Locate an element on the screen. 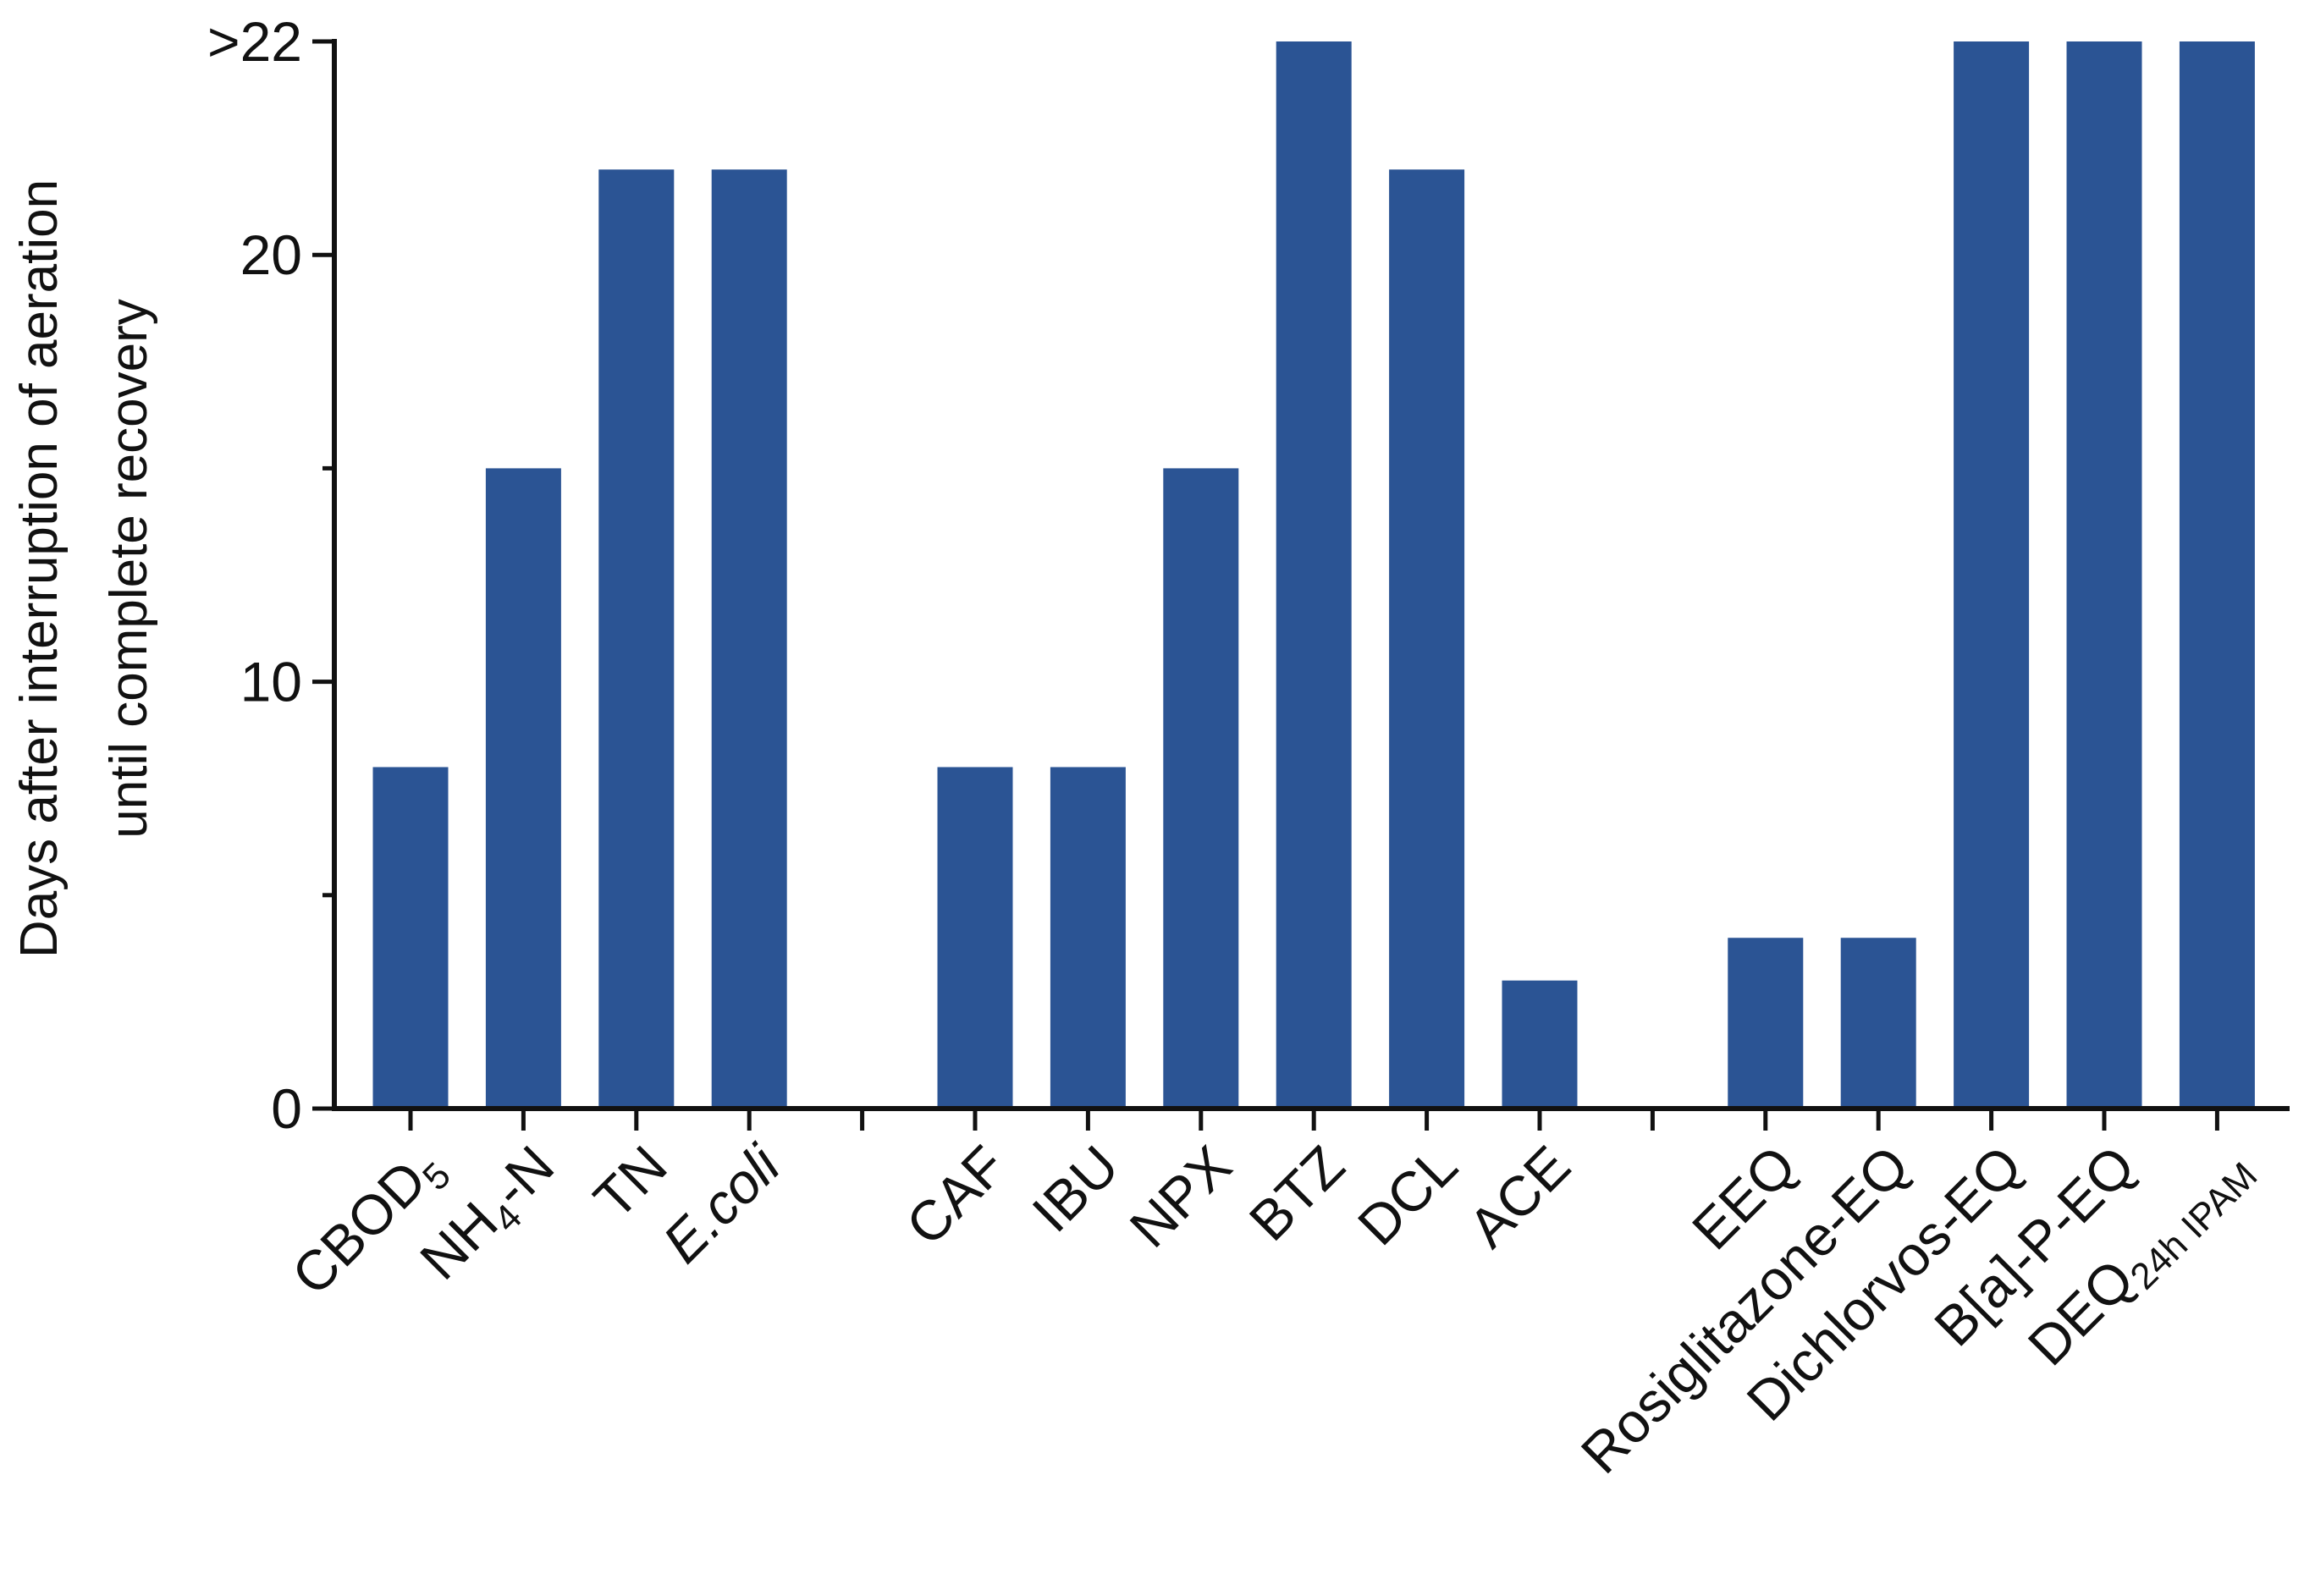  x-tick-label-text: NPX is located at coordinates (1180, 1196).